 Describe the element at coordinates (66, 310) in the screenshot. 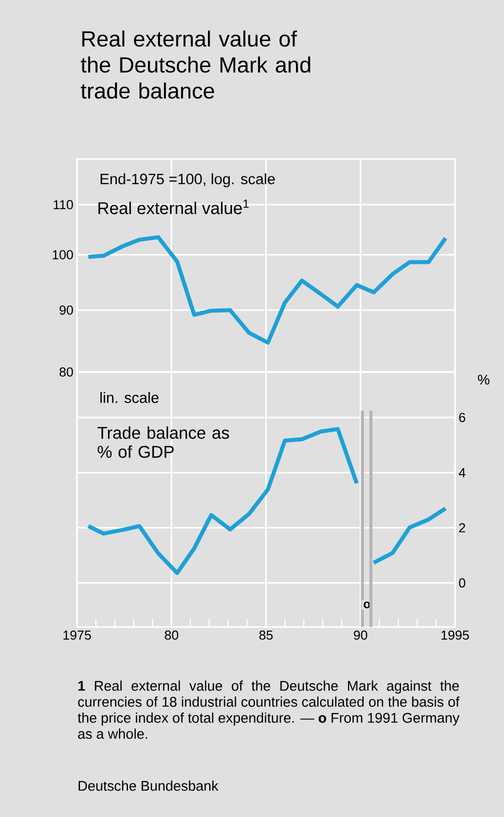

I see `y-tick-label: 90` at that location.